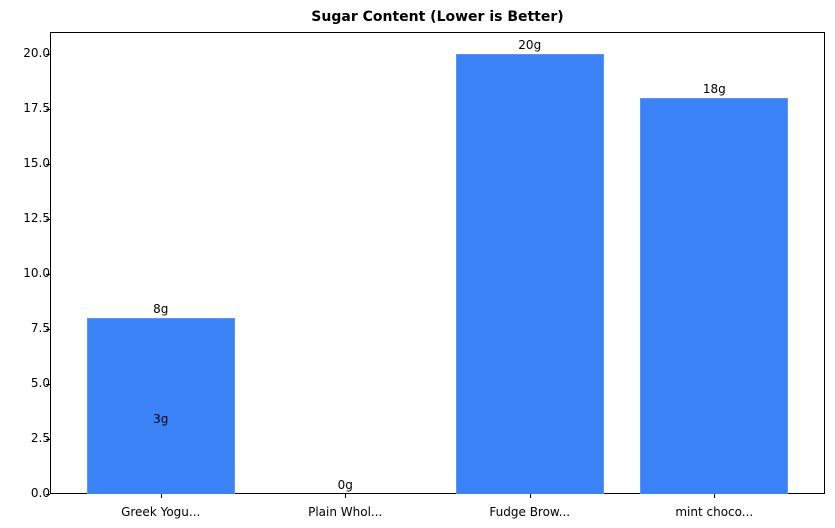 The width and height of the screenshot is (835, 528). What do you see at coordinates (345, 485) in the screenshot?
I see `bar-value-label: 0g` at bounding box center [345, 485].